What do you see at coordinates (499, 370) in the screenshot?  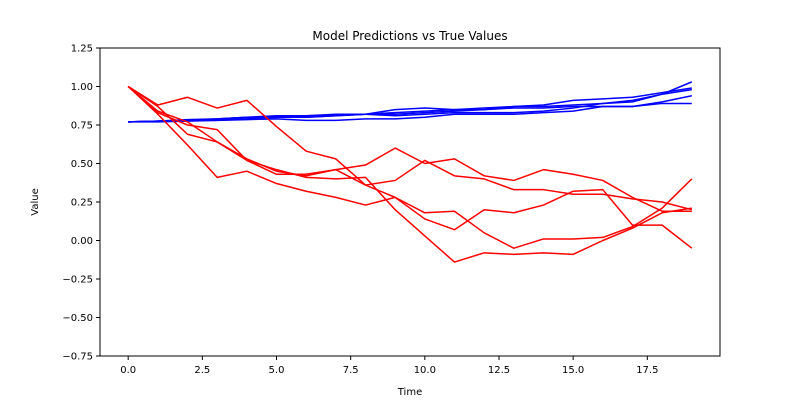 I see `x-tick-label: 12.5` at bounding box center [499, 370].